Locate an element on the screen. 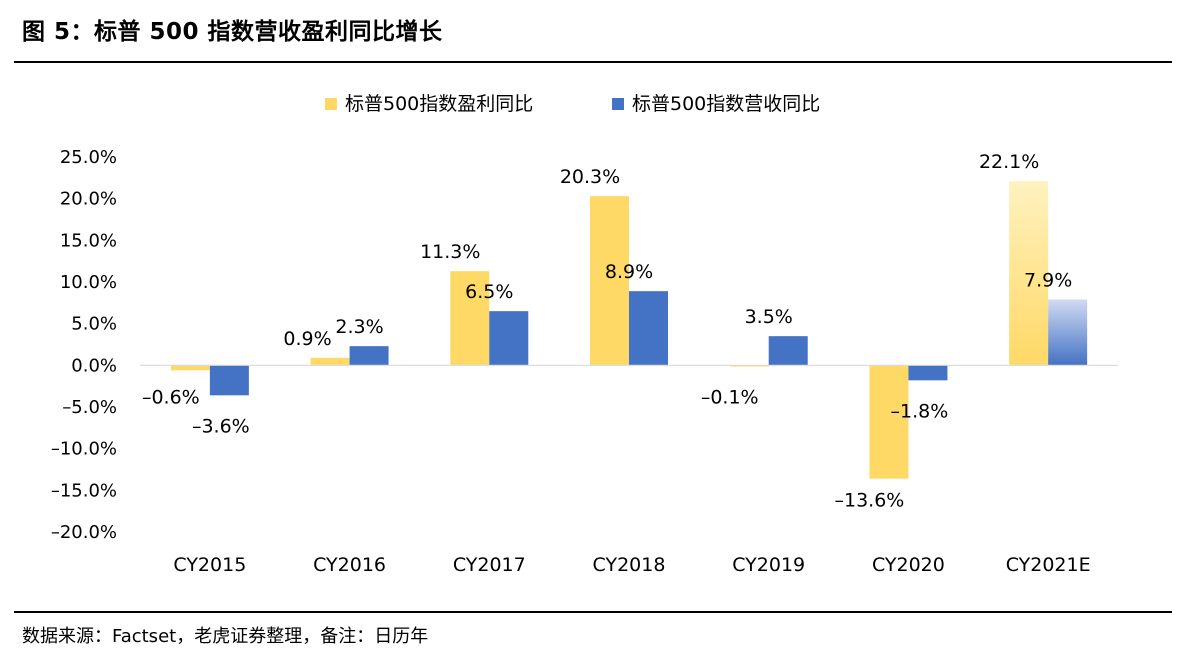 The width and height of the screenshot is (1186, 652). bar-revenue-CY2015 is located at coordinates (229, 380).